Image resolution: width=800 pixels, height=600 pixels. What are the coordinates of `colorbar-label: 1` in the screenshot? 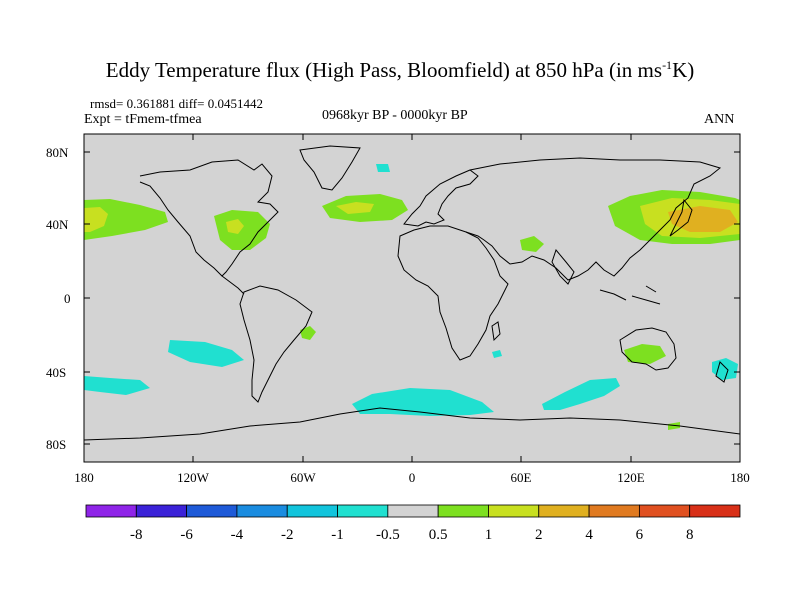 It's located at (489, 535).